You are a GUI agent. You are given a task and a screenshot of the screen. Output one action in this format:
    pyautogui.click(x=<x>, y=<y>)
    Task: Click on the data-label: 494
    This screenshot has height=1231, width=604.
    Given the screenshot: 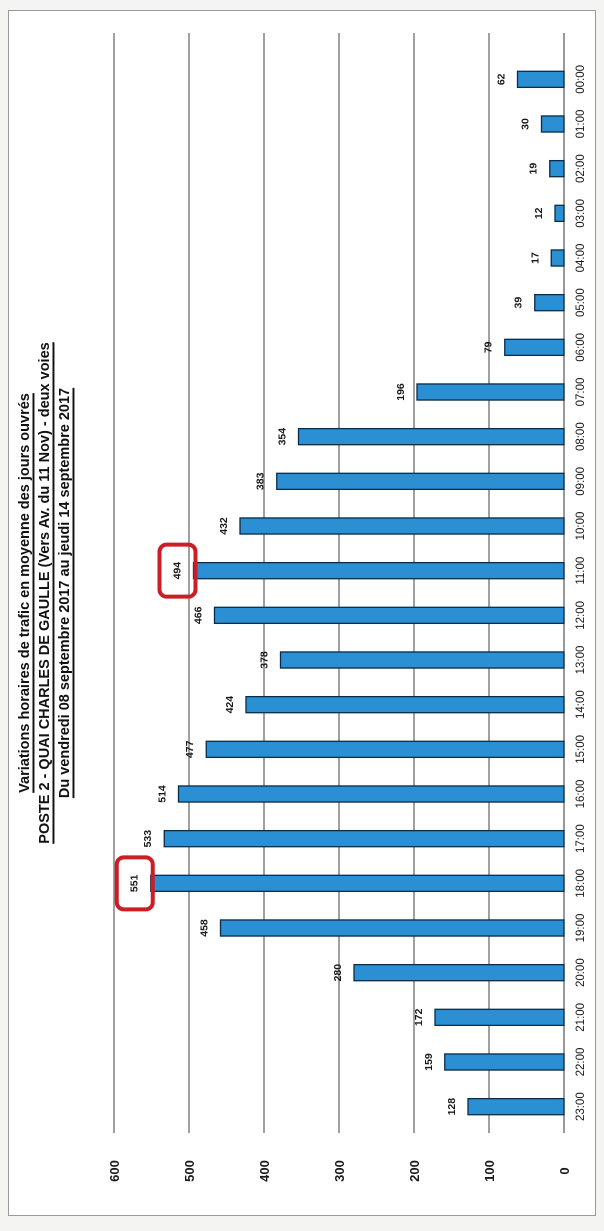 What is the action you would take?
    pyautogui.click(x=178, y=571)
    